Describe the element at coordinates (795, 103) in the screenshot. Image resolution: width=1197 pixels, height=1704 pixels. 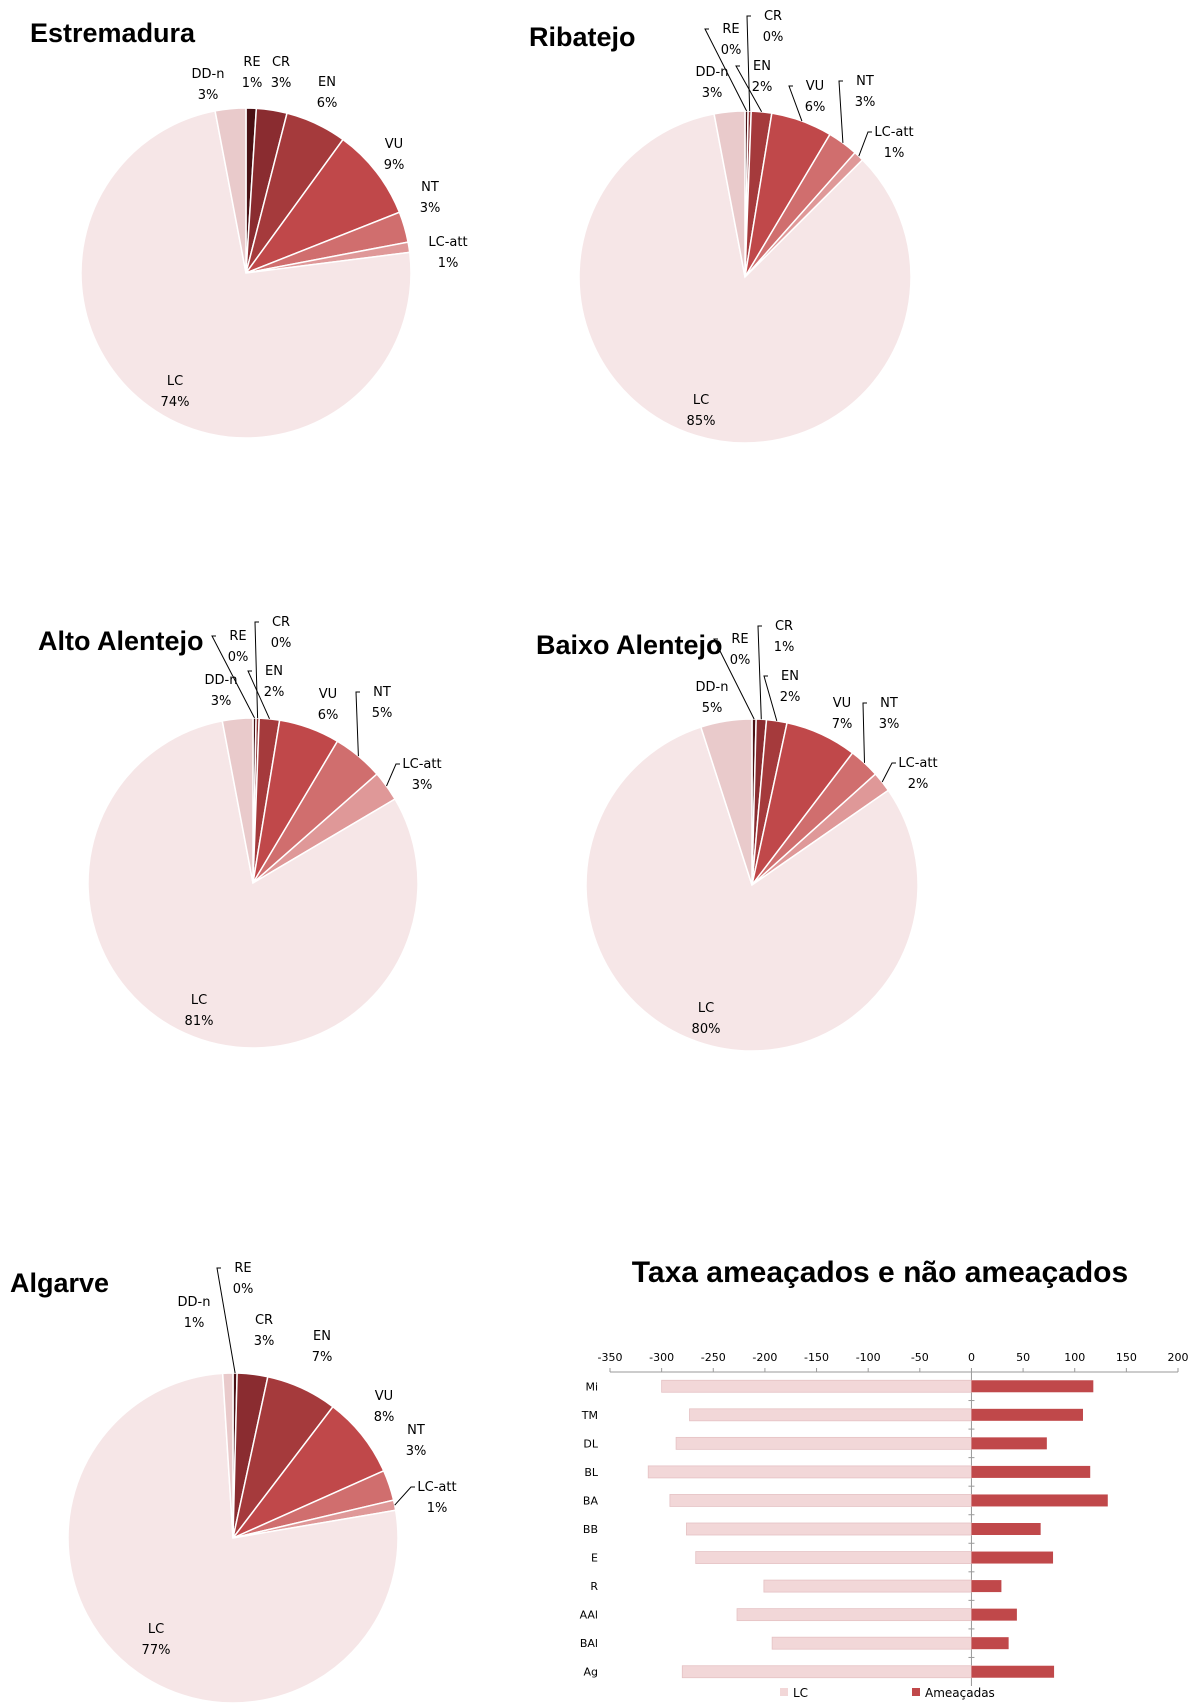
I see `leader-line-vu` at that location.